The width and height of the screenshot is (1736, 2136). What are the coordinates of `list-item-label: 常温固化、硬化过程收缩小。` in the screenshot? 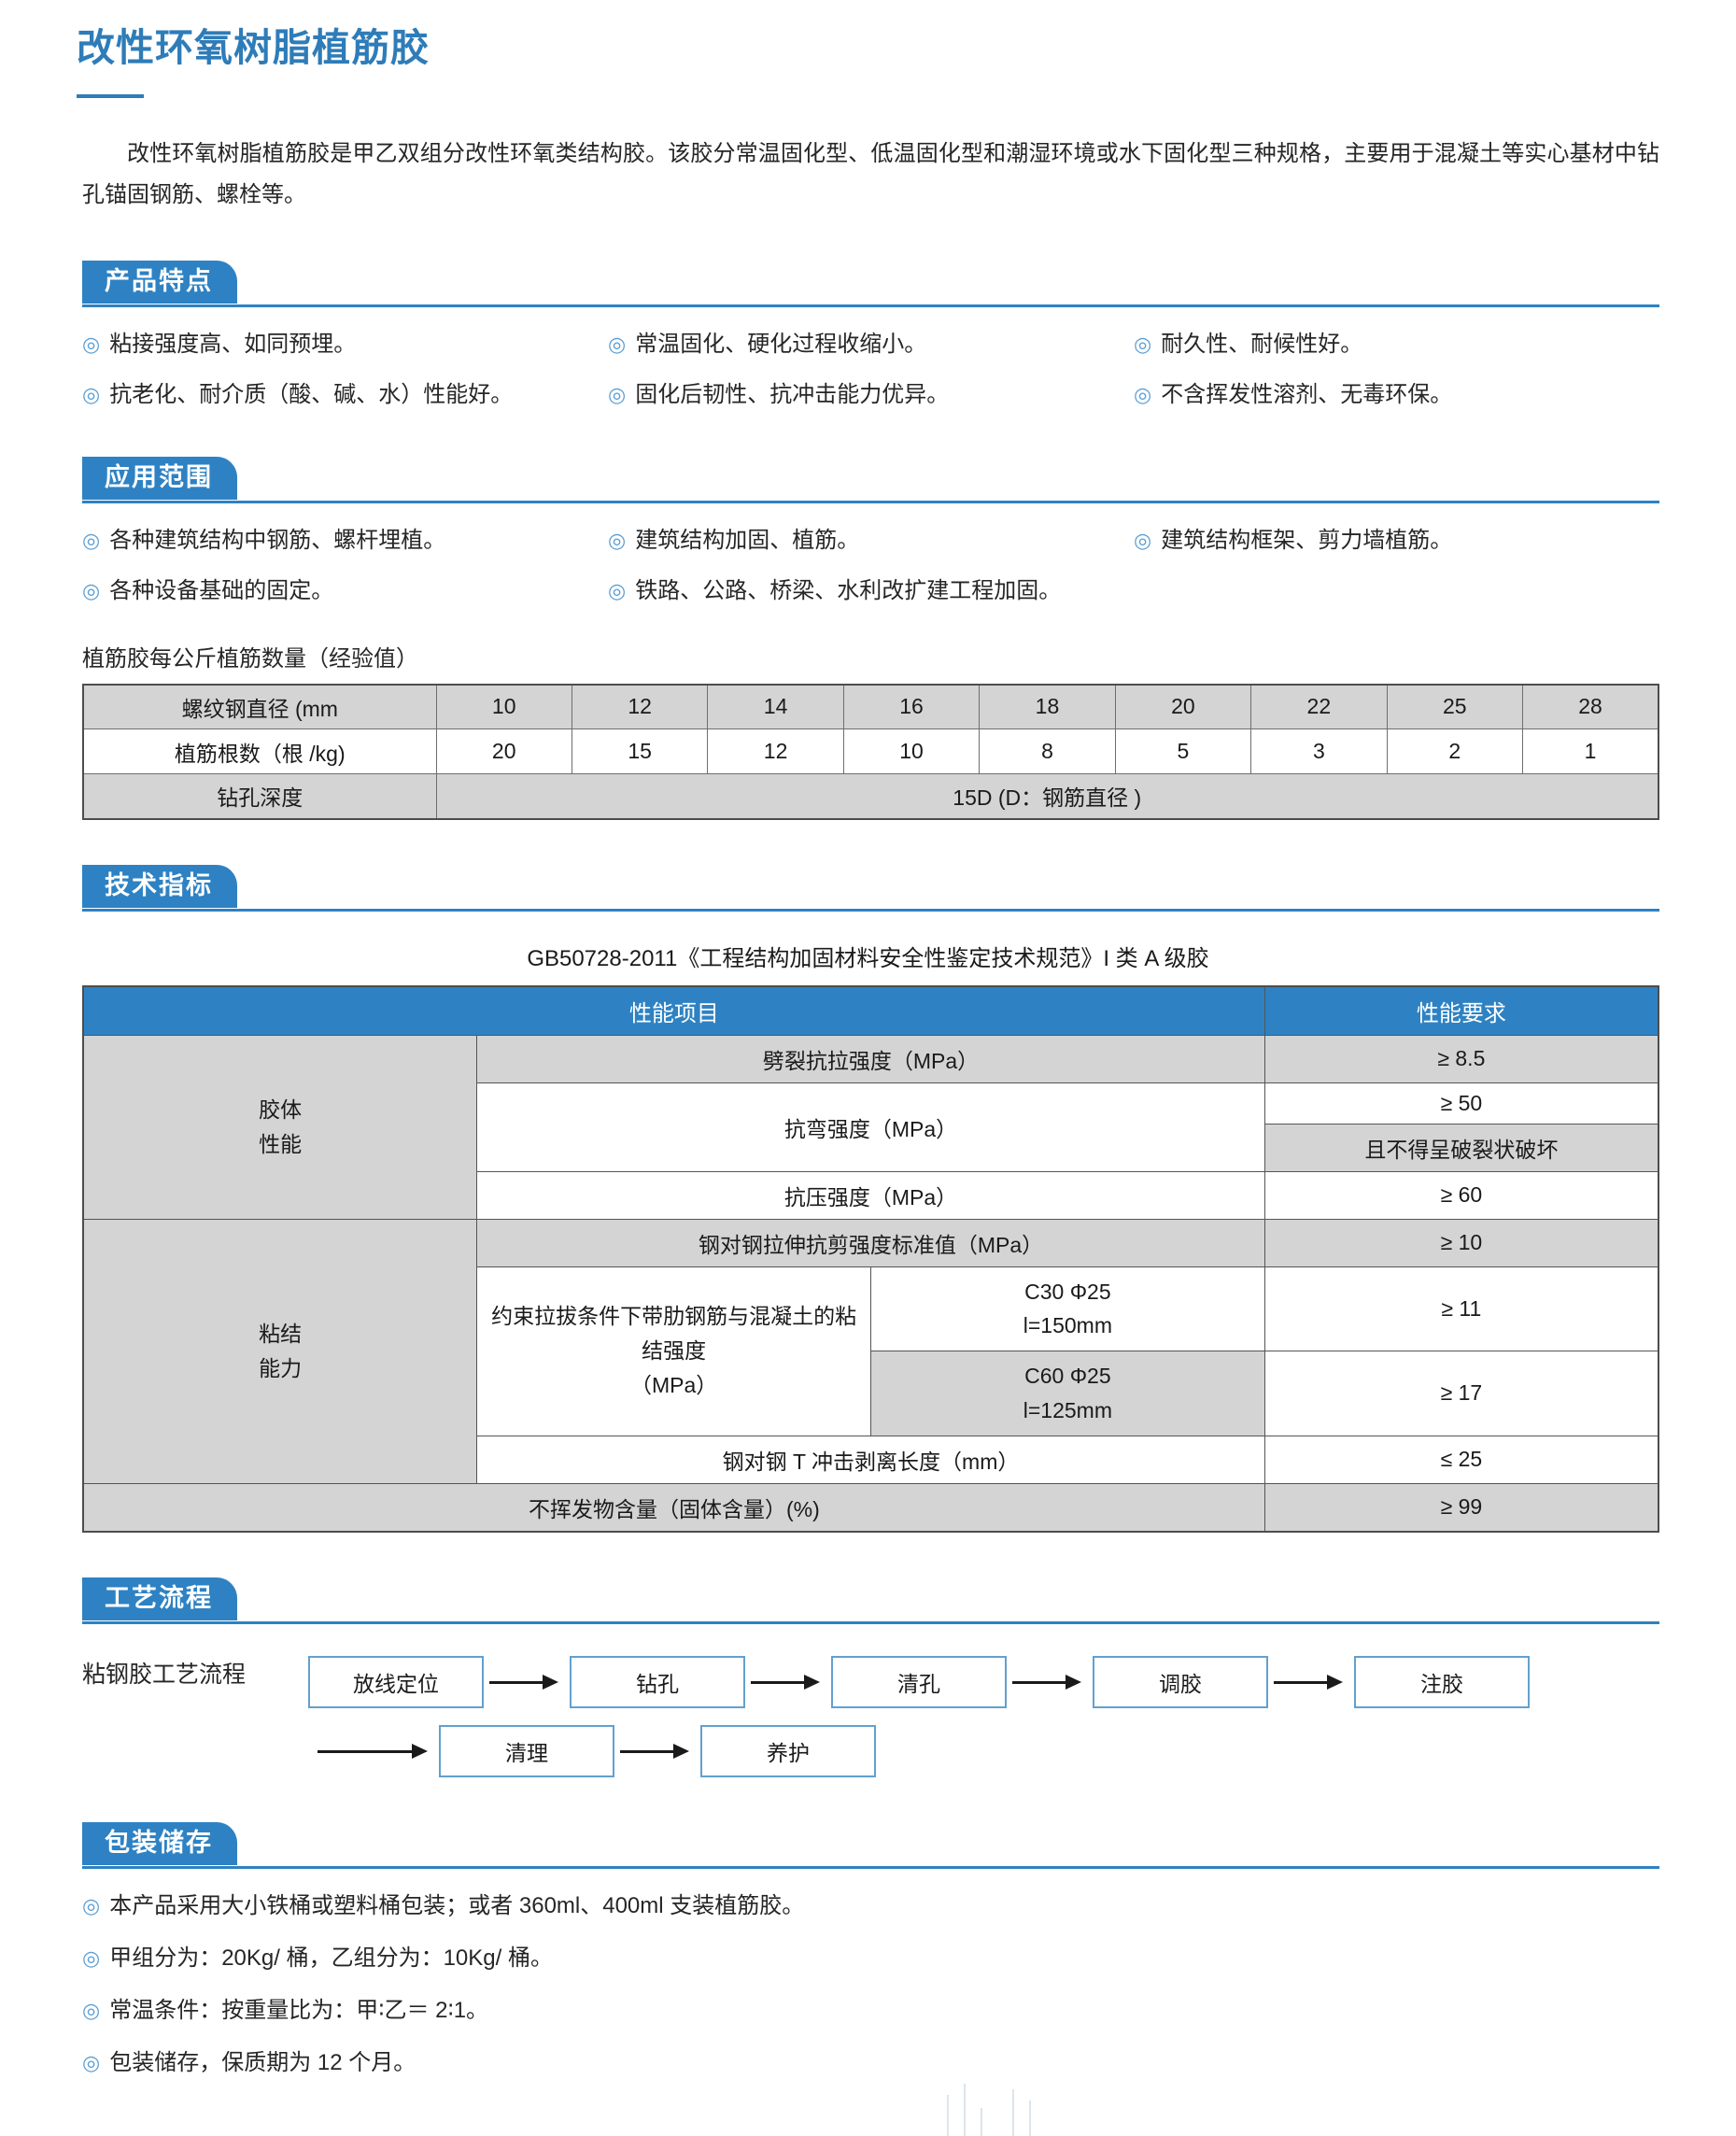 It's located at (781, 344).